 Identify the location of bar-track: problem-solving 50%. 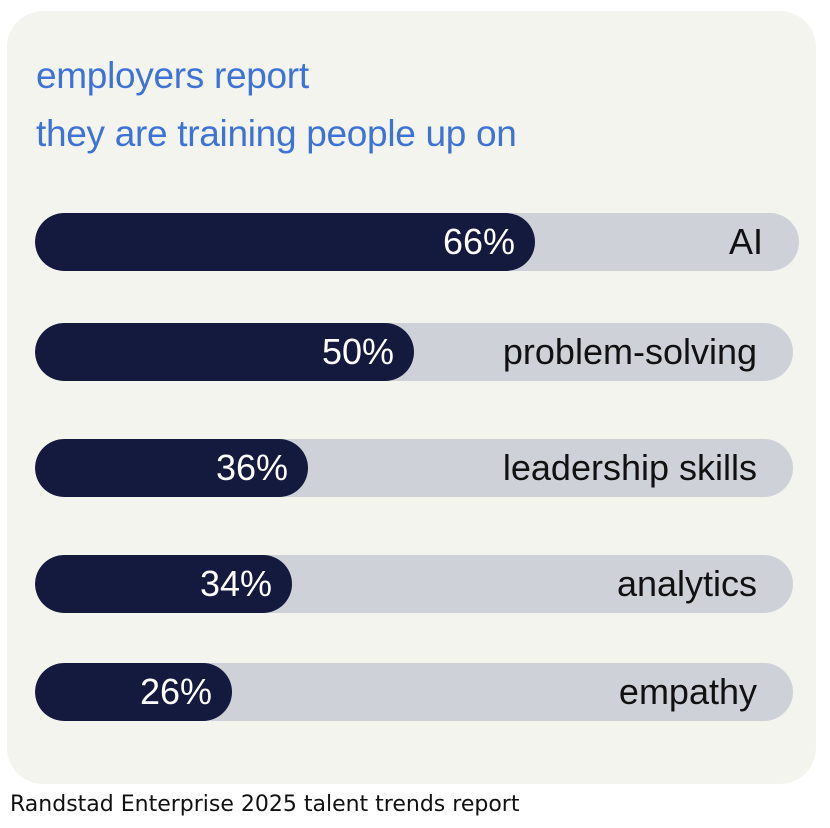
(414, 352).